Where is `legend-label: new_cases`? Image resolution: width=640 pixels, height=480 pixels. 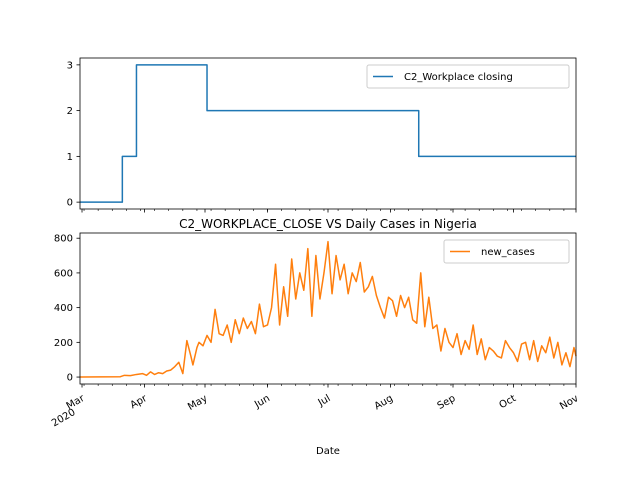 legend-label: new_cases is located at coordinates (508, 252).